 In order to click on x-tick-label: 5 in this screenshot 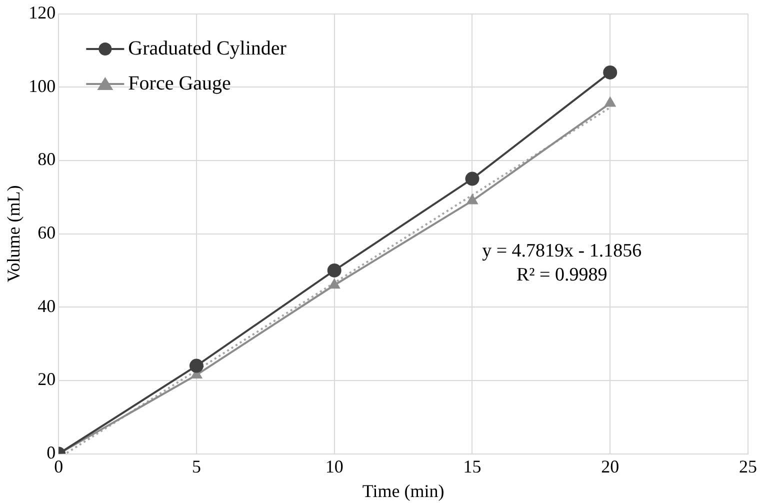, I will do `click(196, 466)`.